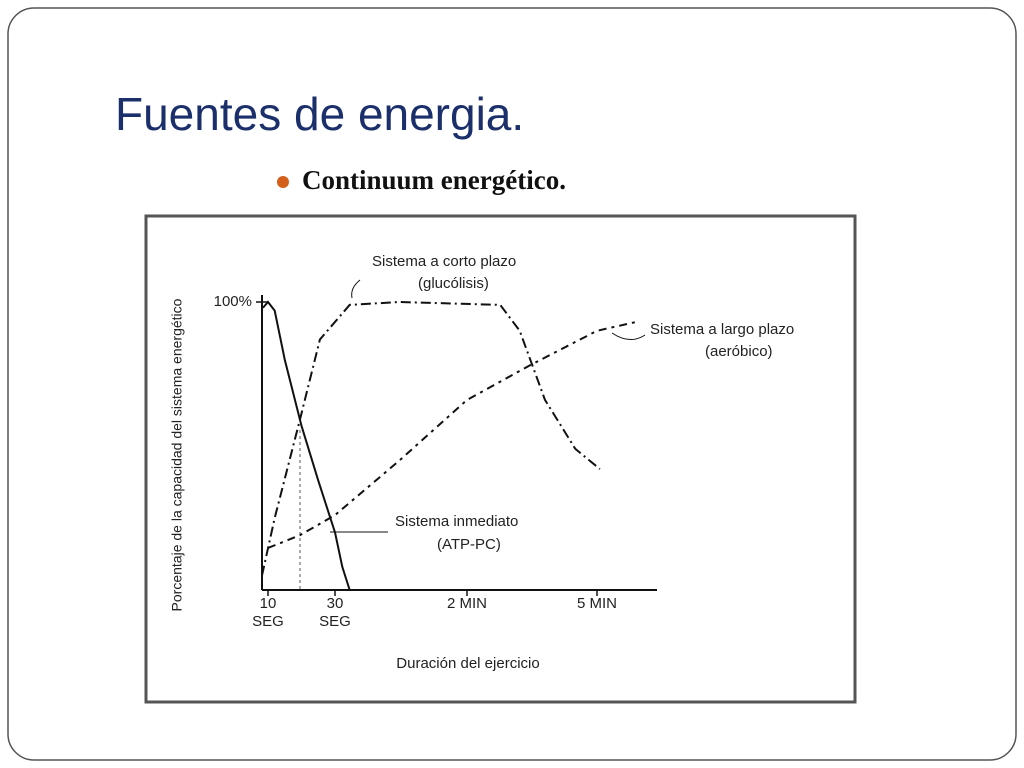 The width and height of the screenshot is (1024, 768). I want to click on x-tick-label: 30 SEG, so click(335, 612).